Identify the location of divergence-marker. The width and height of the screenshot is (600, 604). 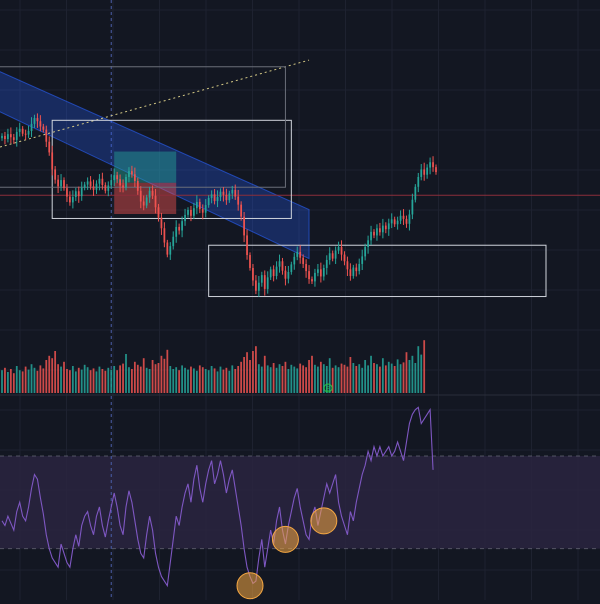
(250, 586).